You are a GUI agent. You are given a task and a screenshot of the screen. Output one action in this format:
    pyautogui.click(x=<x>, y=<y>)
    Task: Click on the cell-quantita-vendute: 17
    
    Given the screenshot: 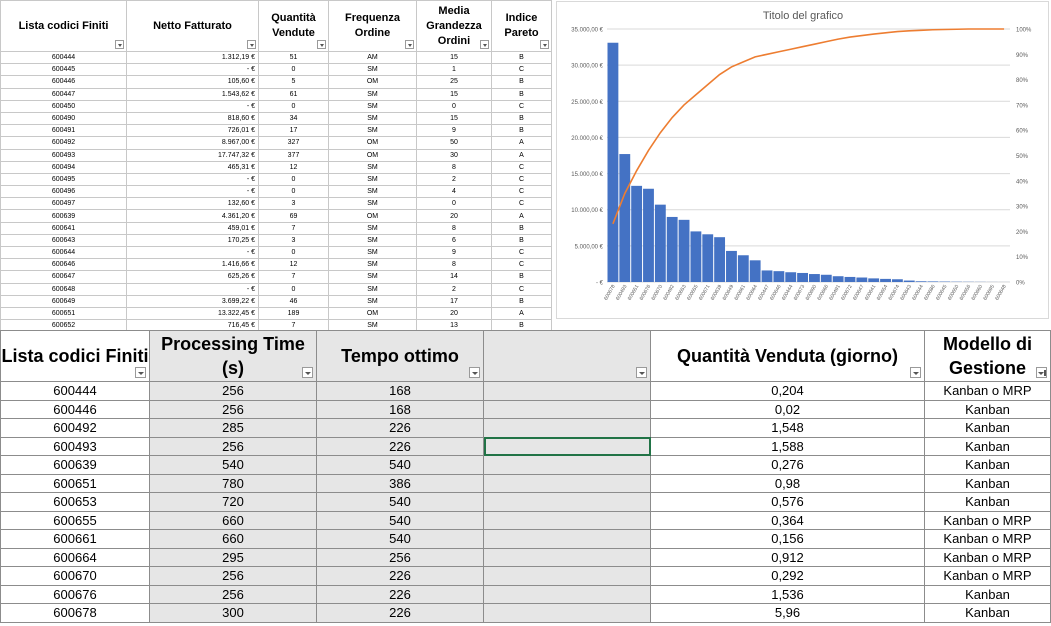 What is the action you would take?
    pyautogui.click(x=293, y=131)
    